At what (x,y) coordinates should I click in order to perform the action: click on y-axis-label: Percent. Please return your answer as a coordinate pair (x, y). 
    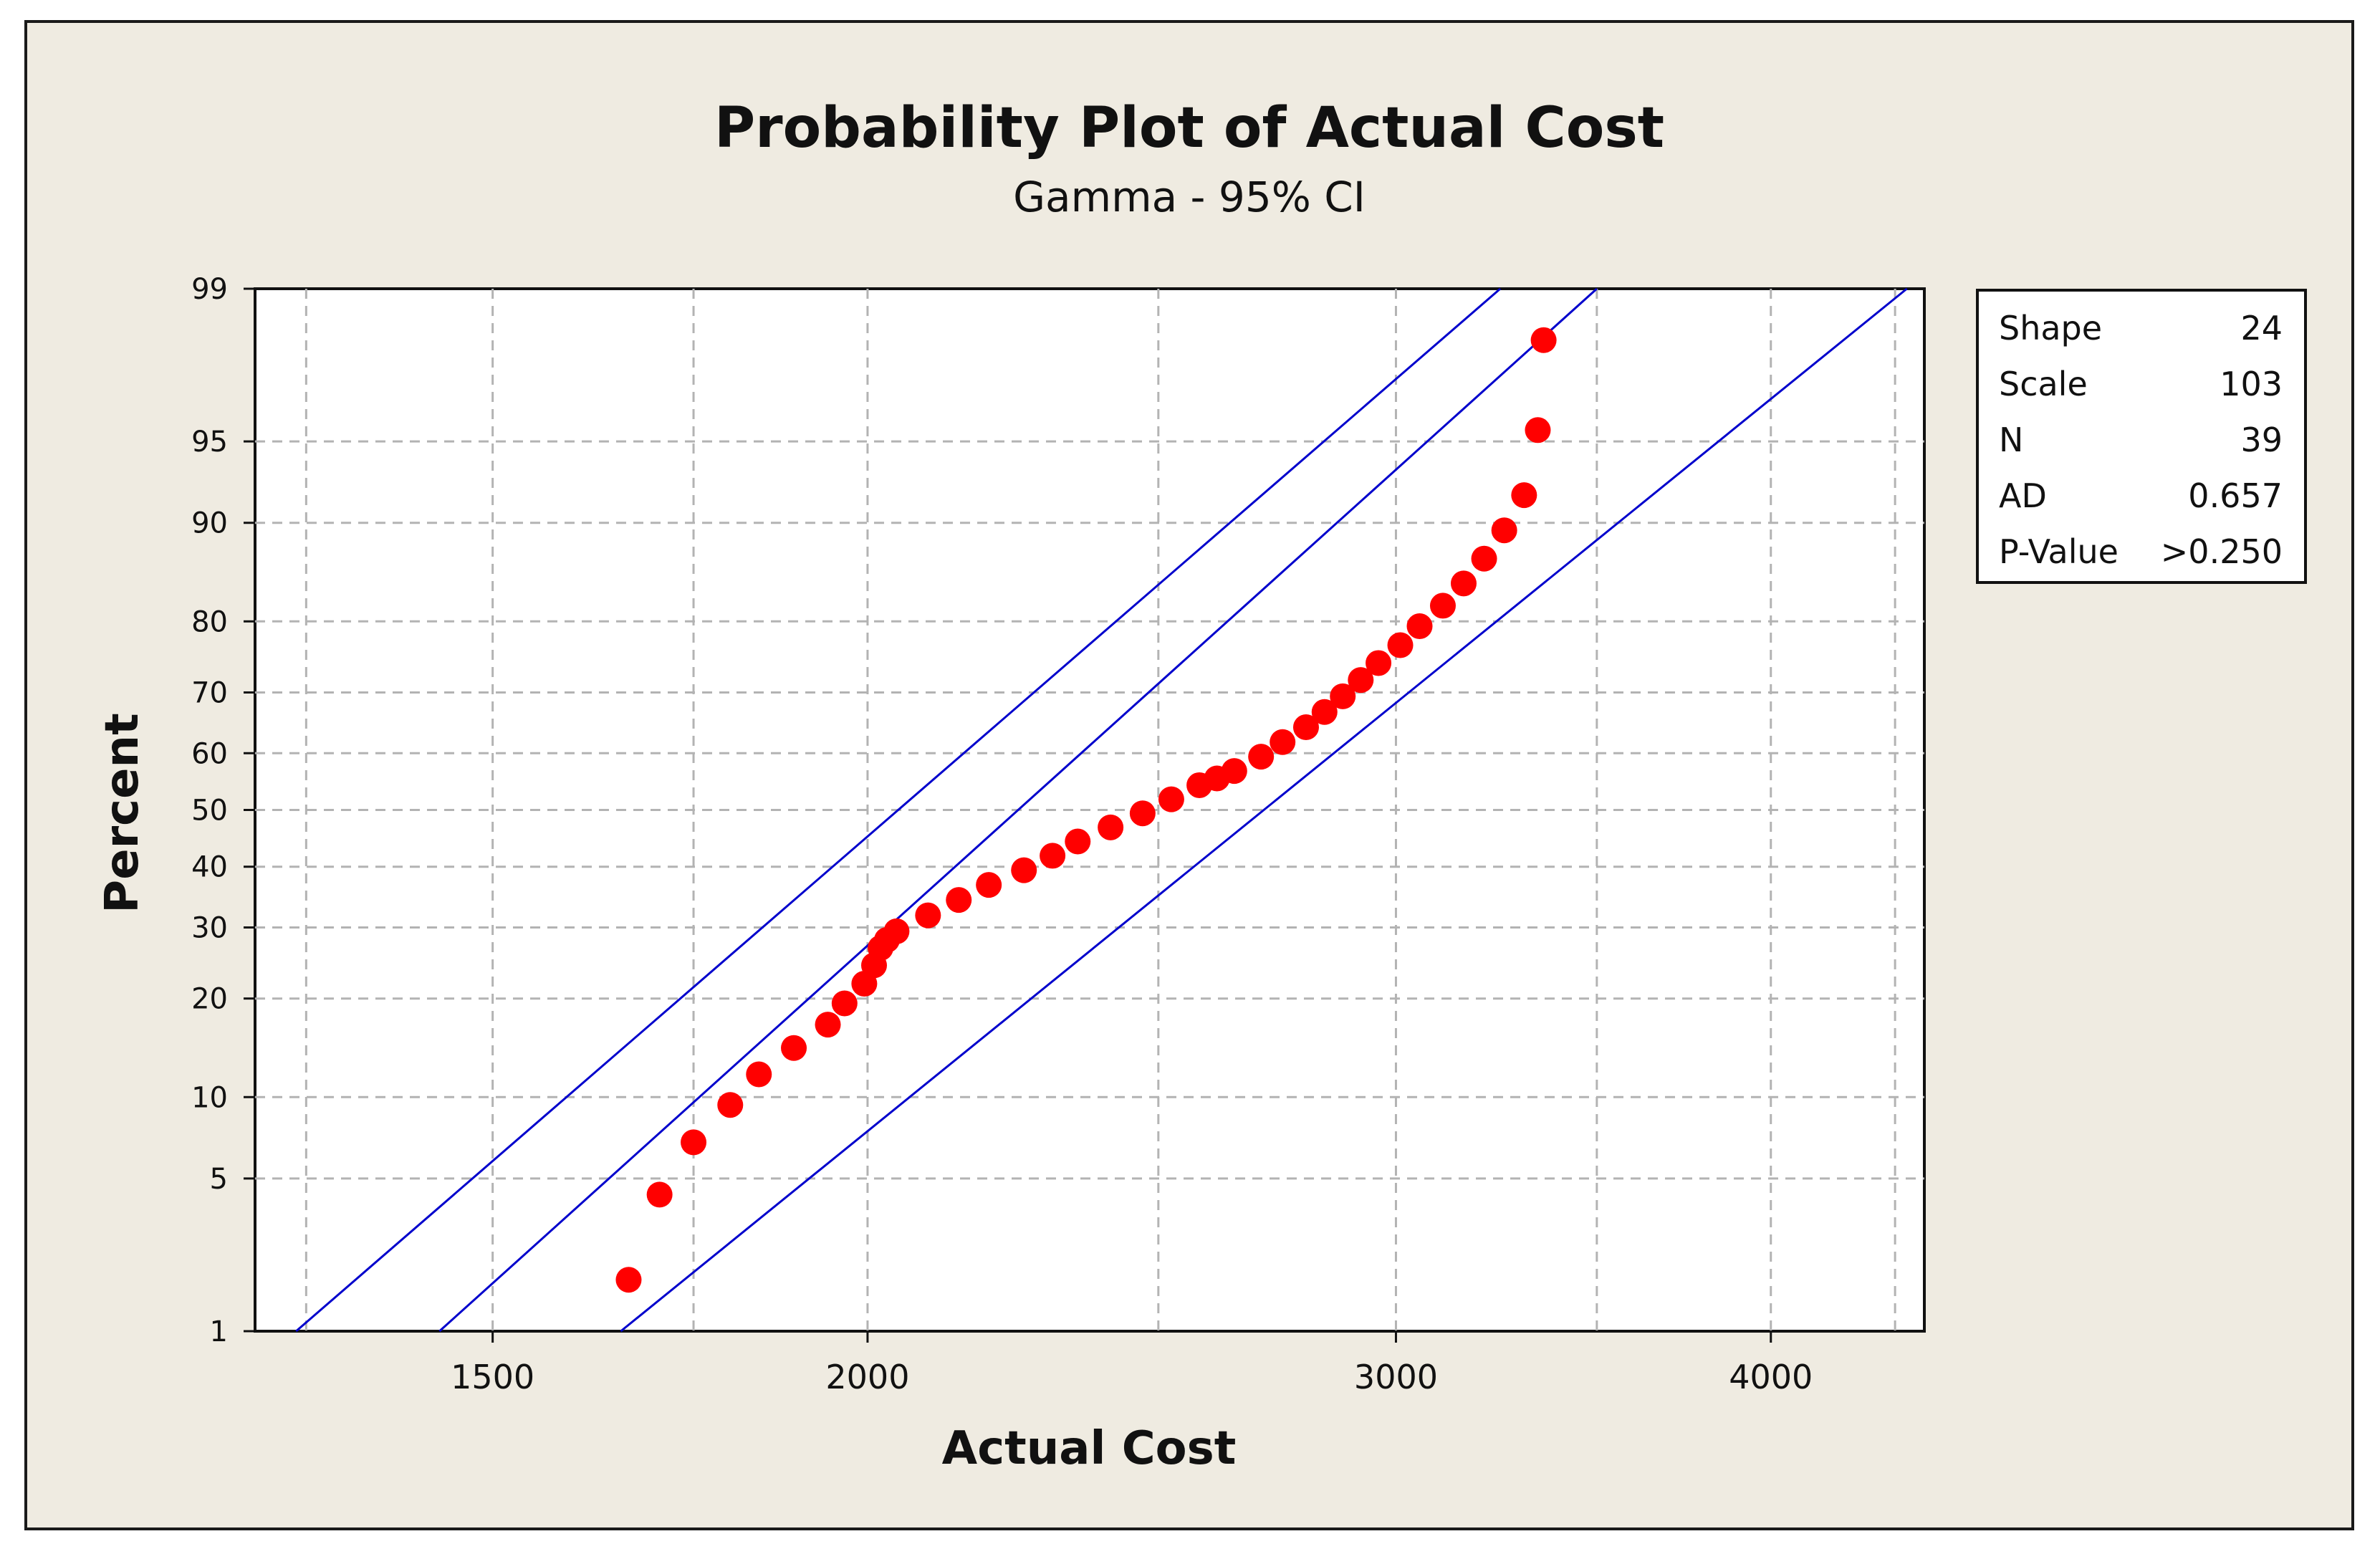
    Looking at the image, I should click on (122, 813).